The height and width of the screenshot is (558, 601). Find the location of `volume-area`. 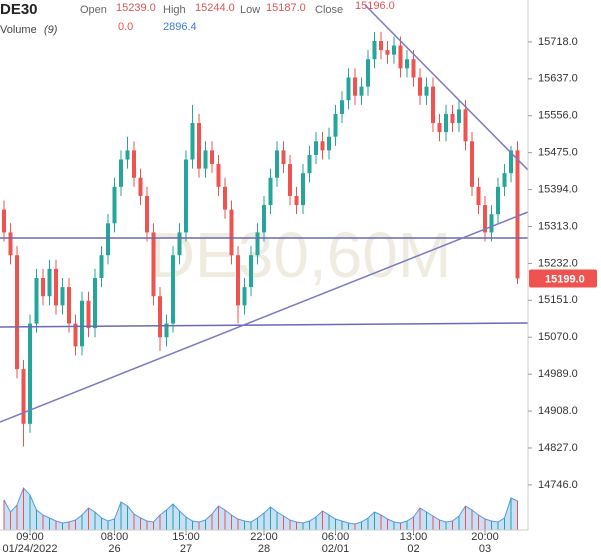

volume-area is located at coordinates (260, 509).